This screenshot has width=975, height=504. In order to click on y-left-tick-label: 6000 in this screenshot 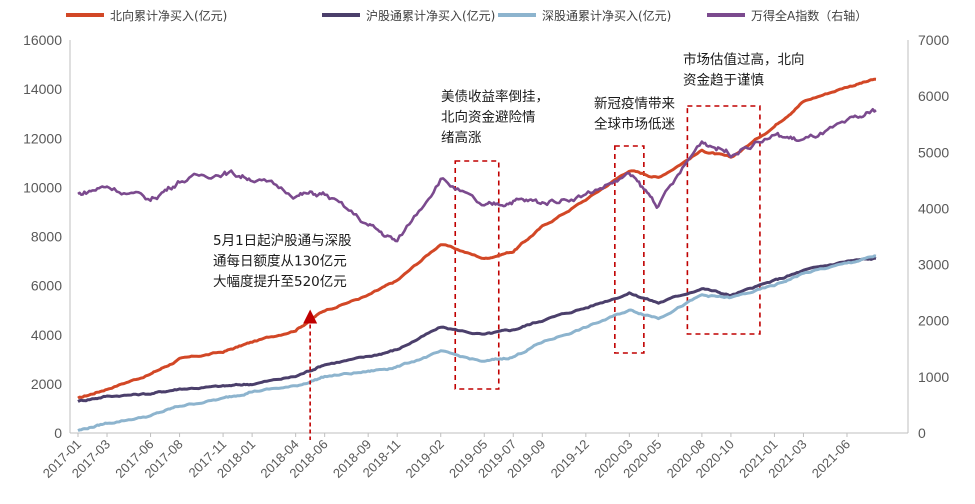, I will do `click(46, 286)`.